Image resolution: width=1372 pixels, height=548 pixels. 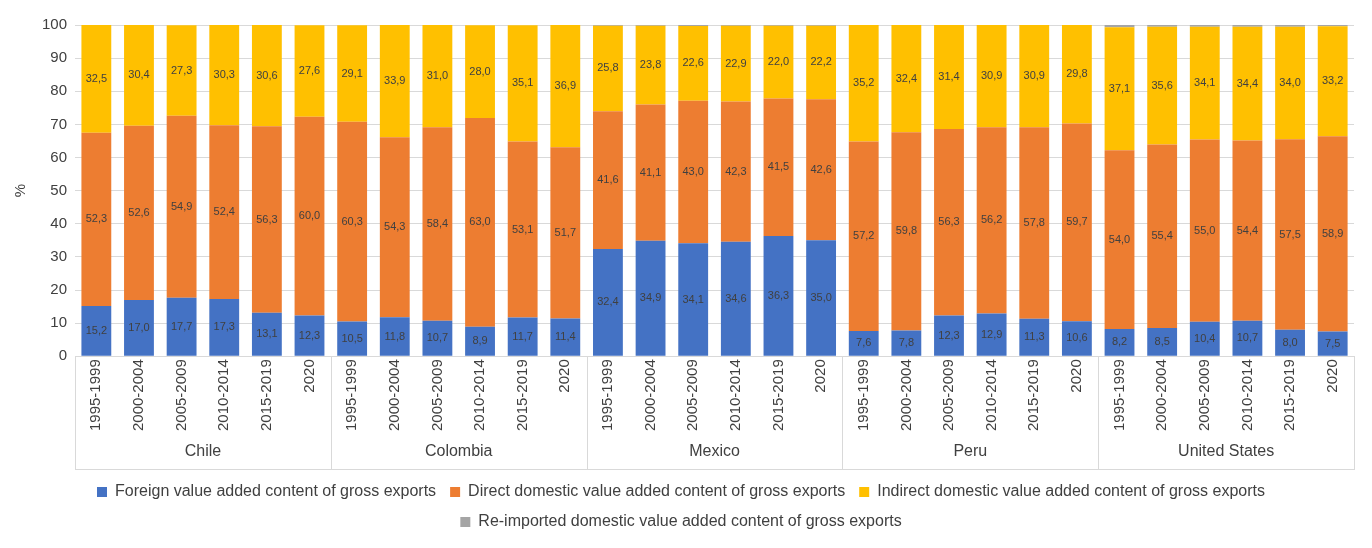 What do you see at coordinates (905, 395) in the screenshot?
I see `x-tick-label: 2000-2004` at bounding box center [905, 395].